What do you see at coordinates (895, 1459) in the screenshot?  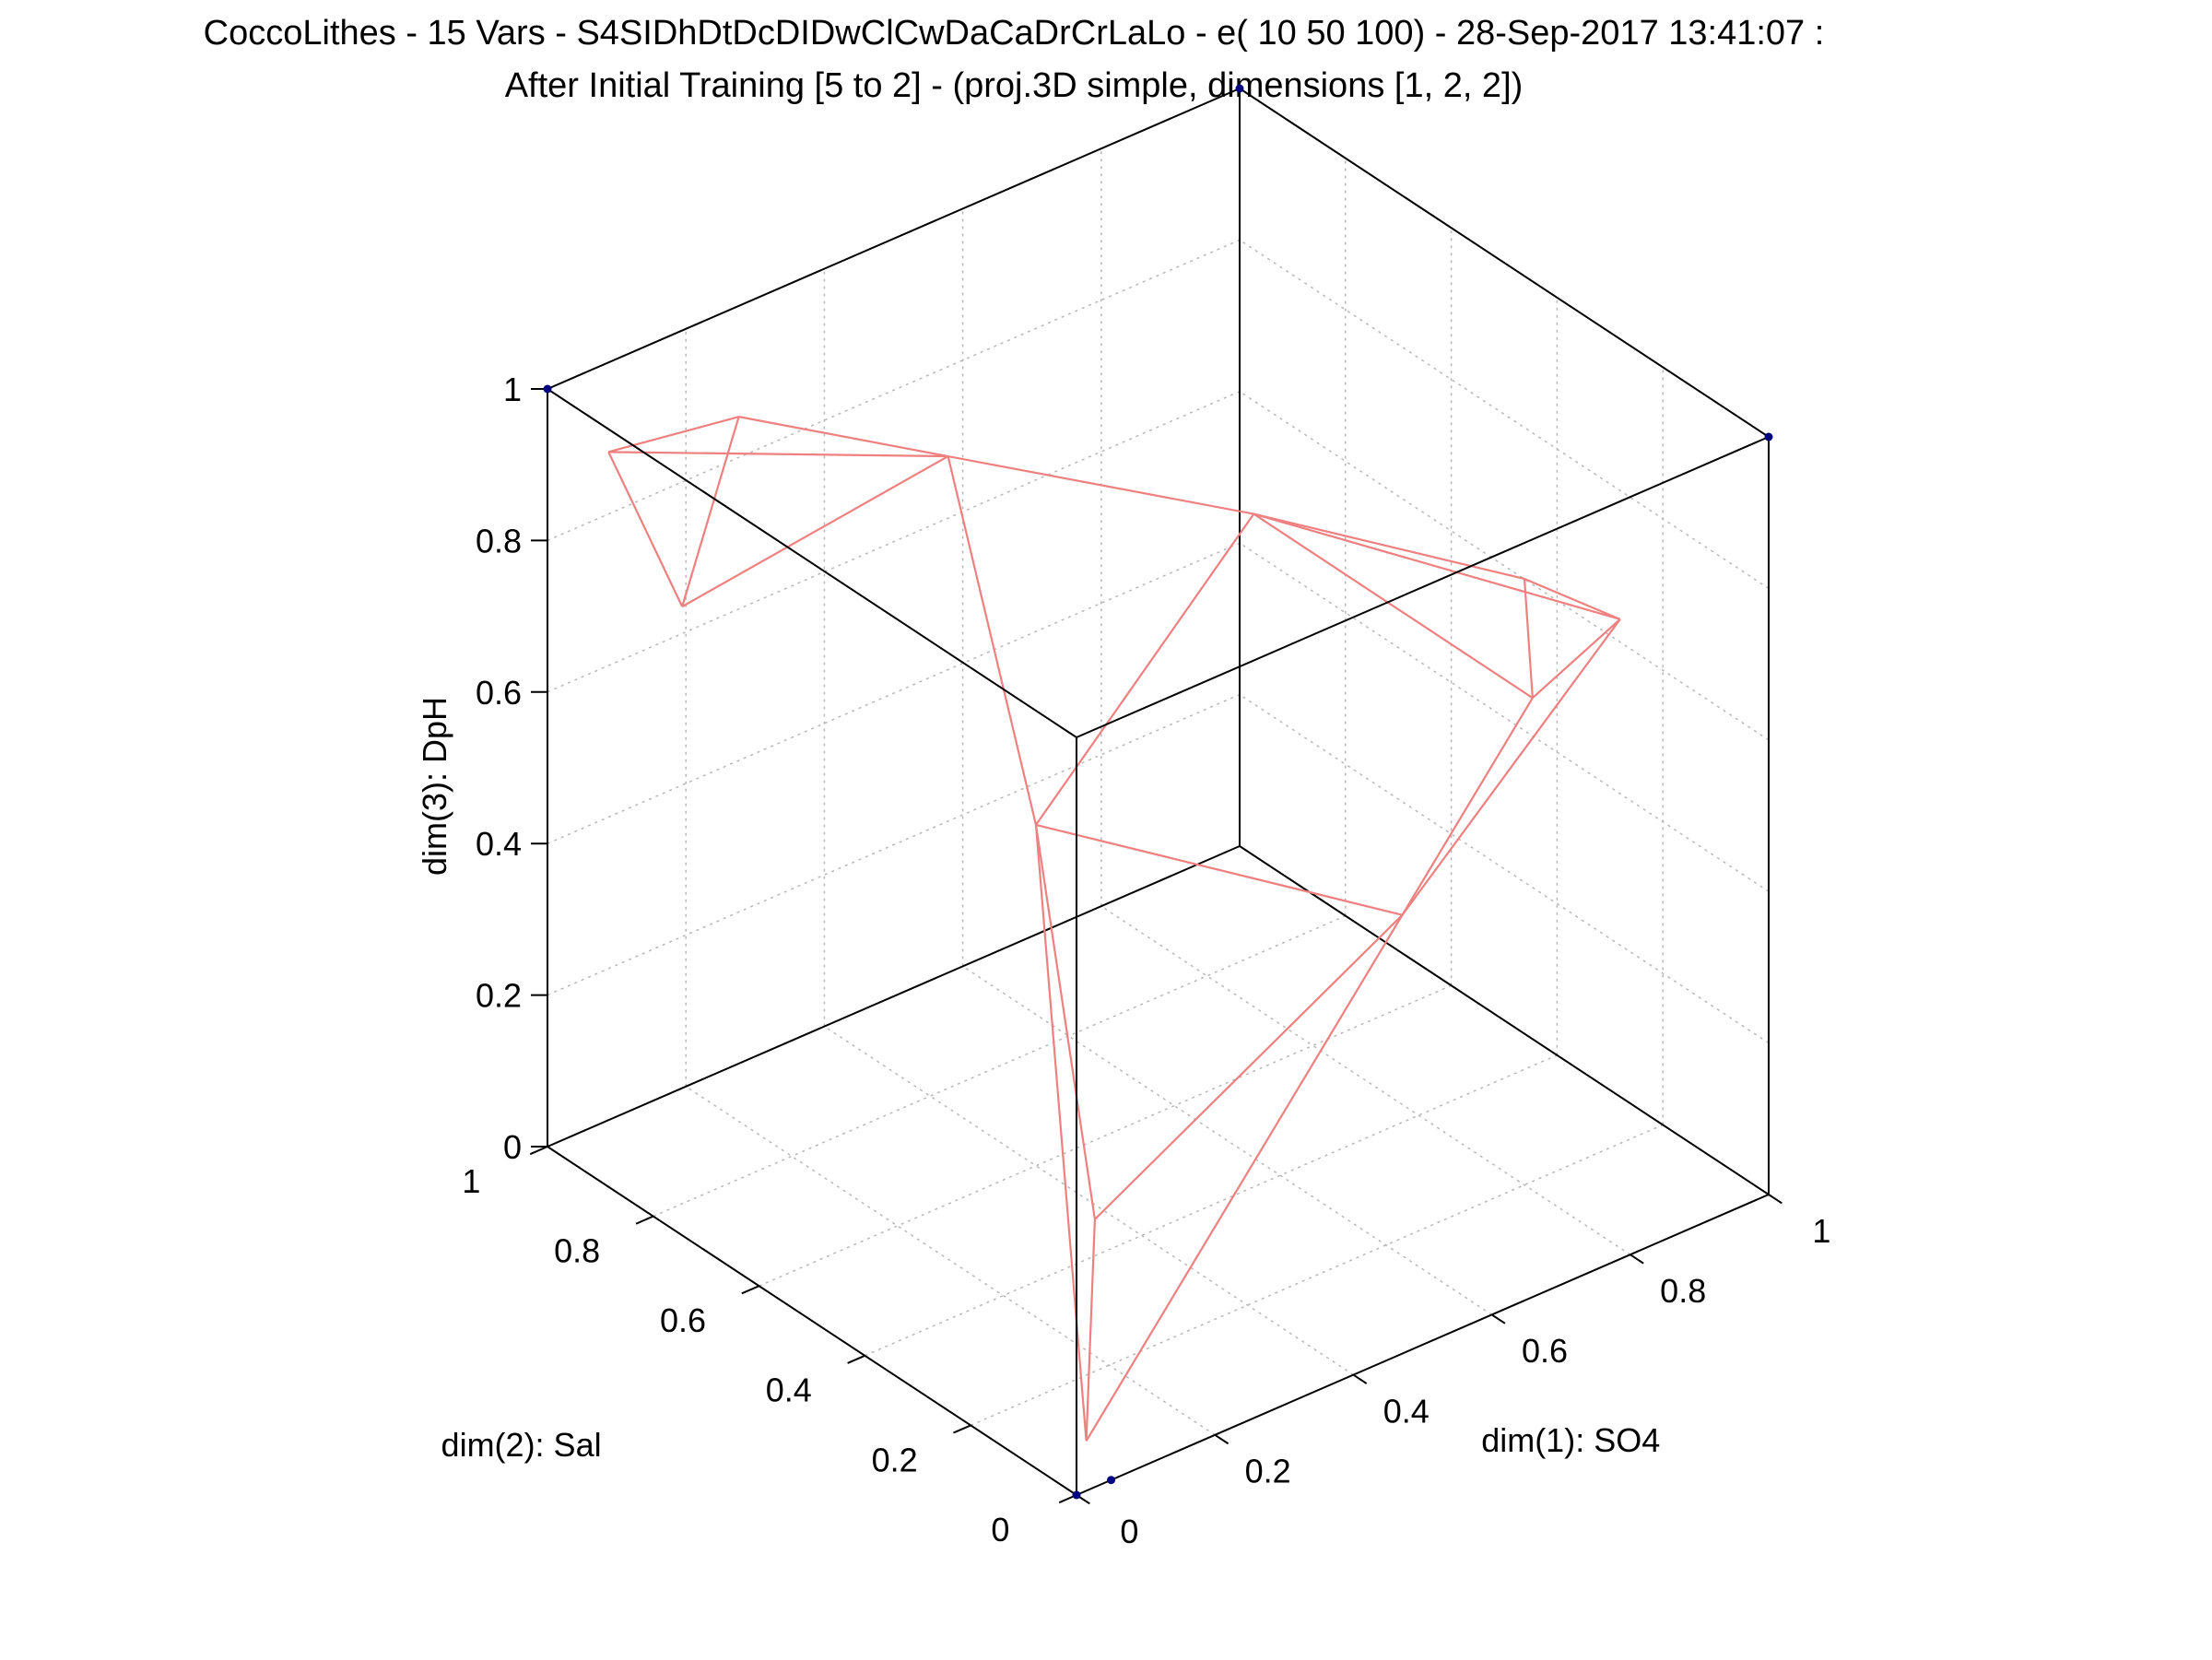 I see `y-tick-label: 0.2` at bounding box center [895, 1459].